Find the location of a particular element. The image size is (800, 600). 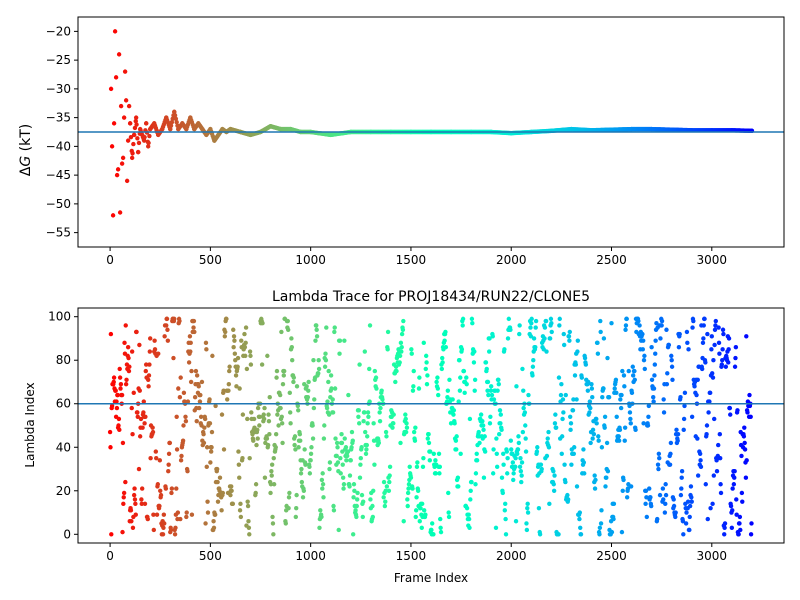

x-tick-label: 500 is located at coordinates (210, 260).